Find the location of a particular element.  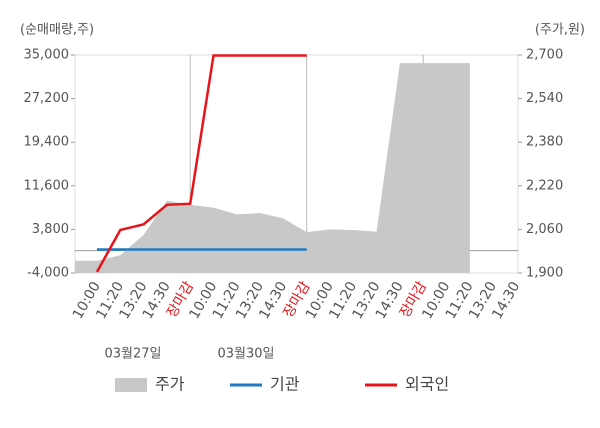

date-label: 03월27일 is located at coordinates (132, 354).